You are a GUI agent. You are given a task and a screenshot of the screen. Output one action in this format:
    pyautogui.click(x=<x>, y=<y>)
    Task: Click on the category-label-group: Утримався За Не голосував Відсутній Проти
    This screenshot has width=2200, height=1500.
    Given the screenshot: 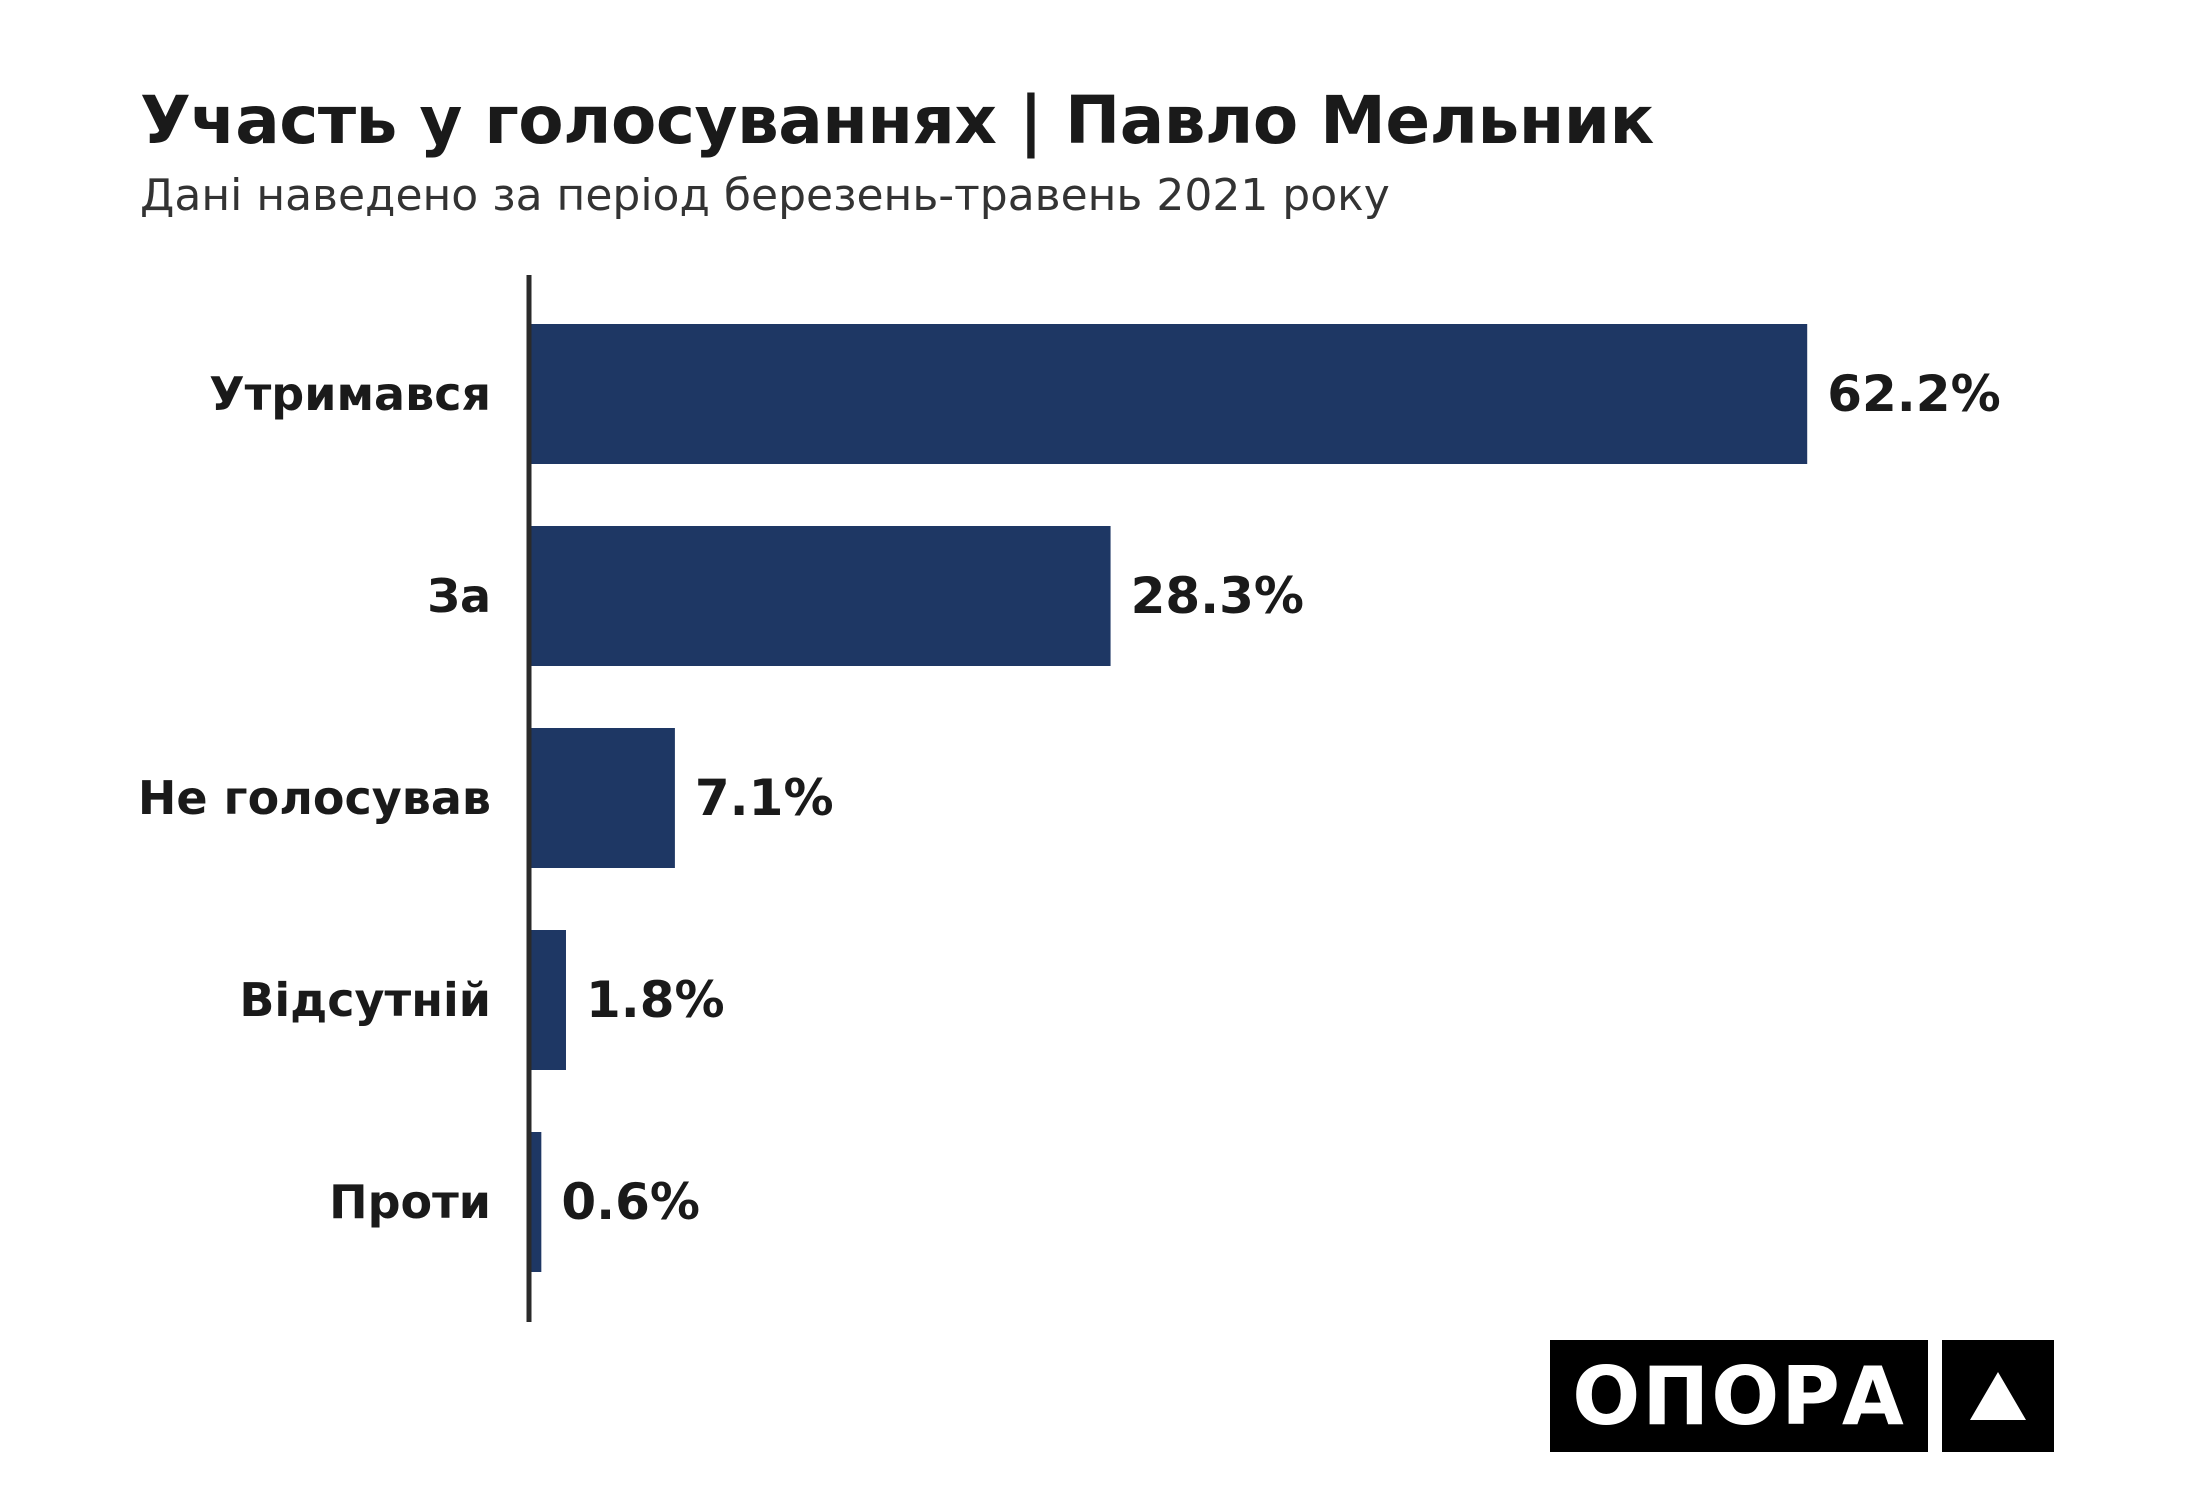 What is the action you would take?
    pyautogui.click(x=314, y=798)
    